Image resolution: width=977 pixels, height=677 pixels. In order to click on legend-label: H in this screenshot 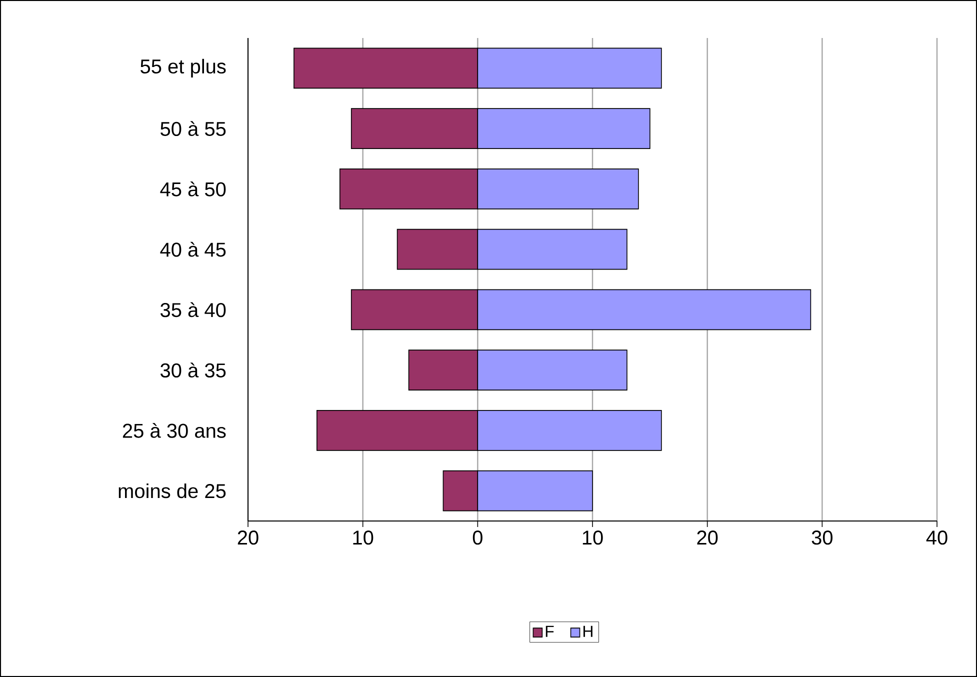, I will do `click(587, 631)`.